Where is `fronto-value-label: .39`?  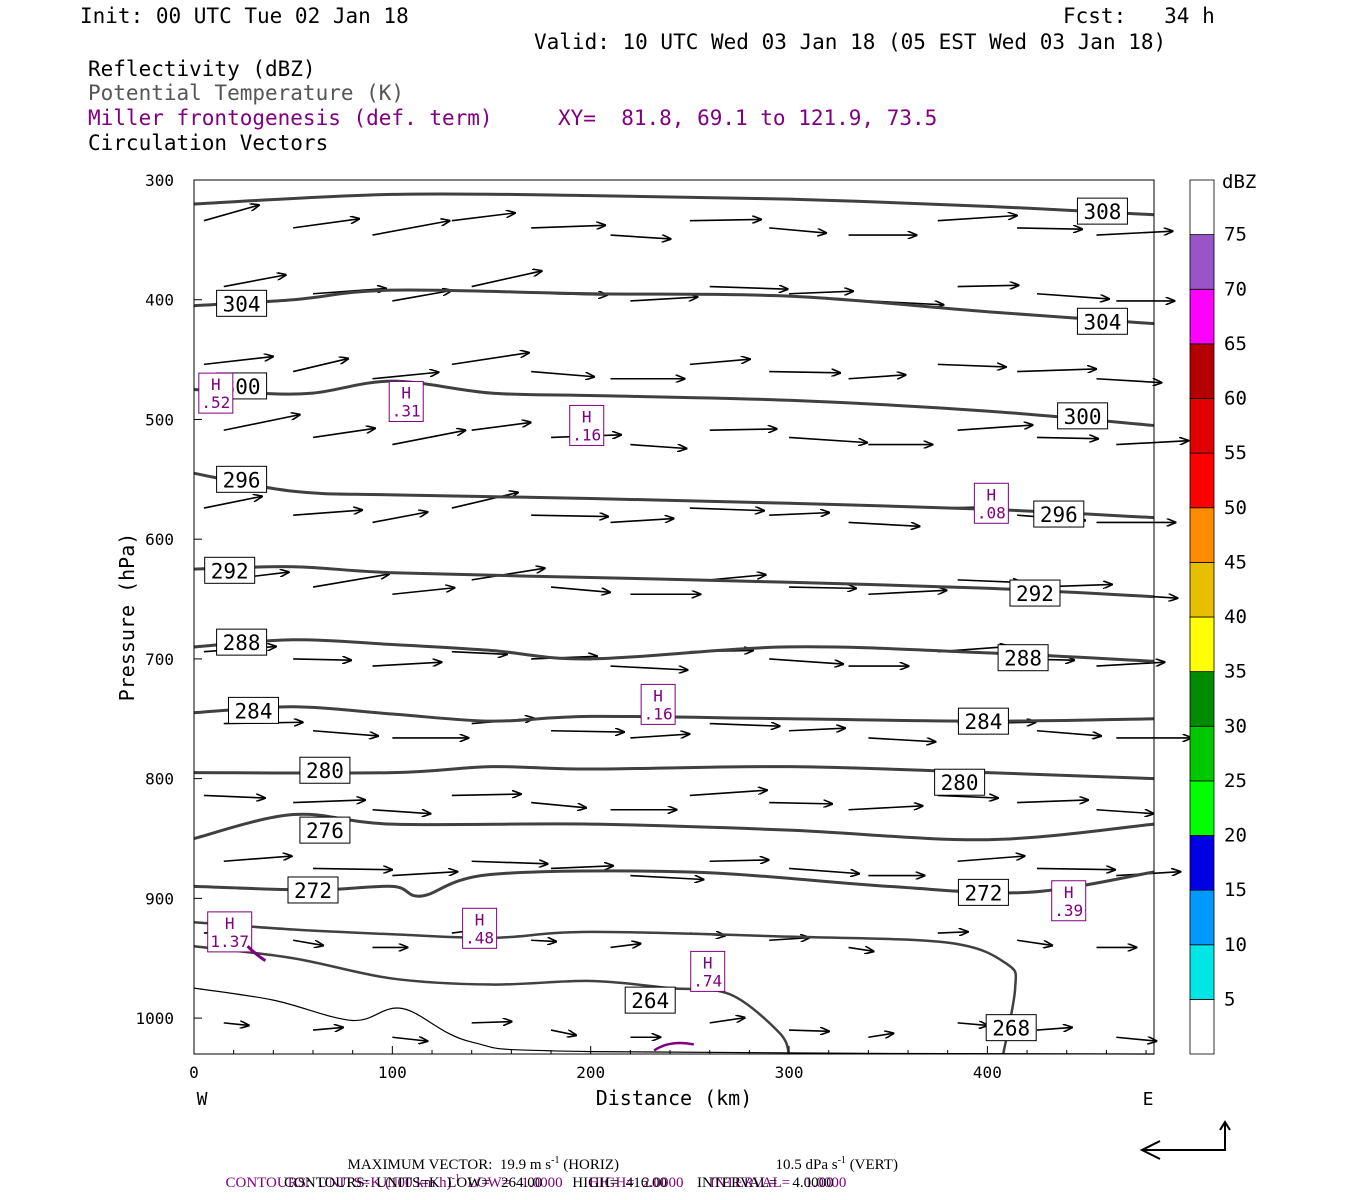
fronto-value-label: .39 is located at coordinates (1068, 910).